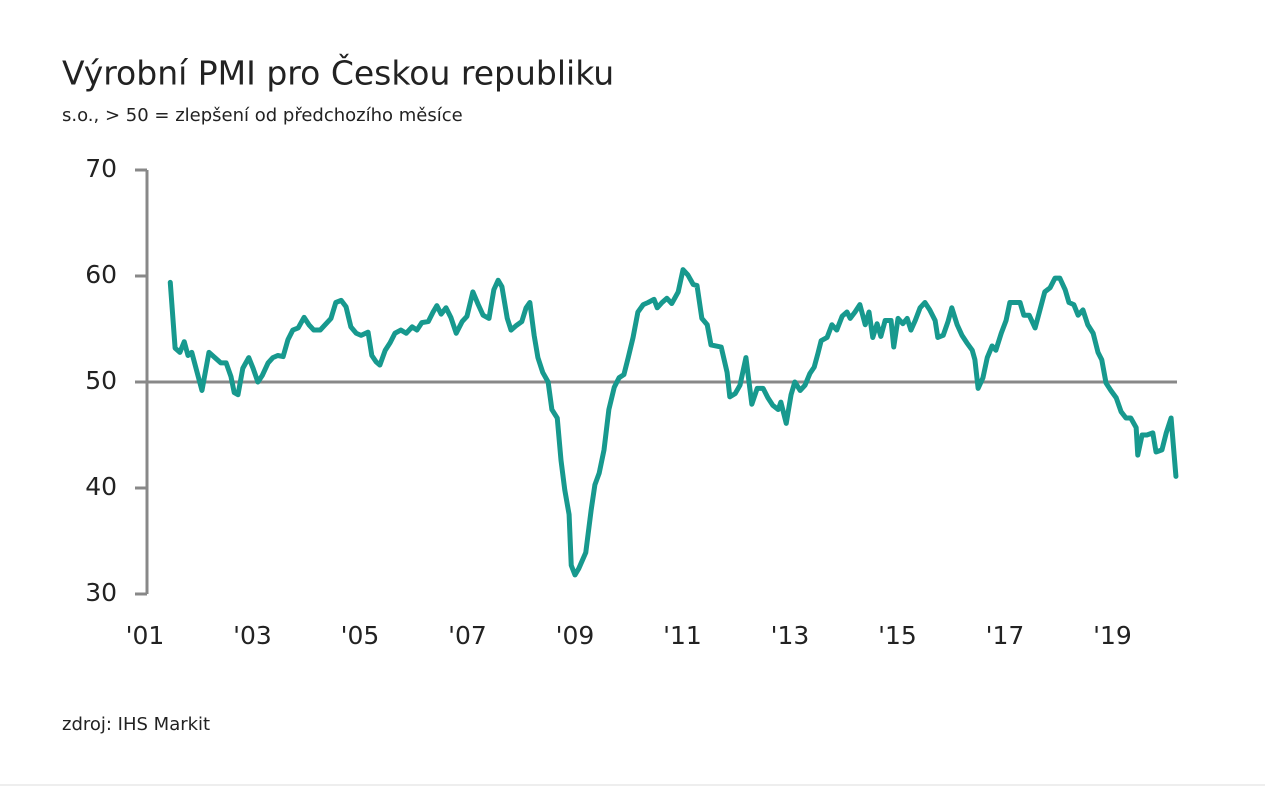 This screenshot has width=1265, height=787. I want to click on x-tick-label: '19, so click(1112, 635).